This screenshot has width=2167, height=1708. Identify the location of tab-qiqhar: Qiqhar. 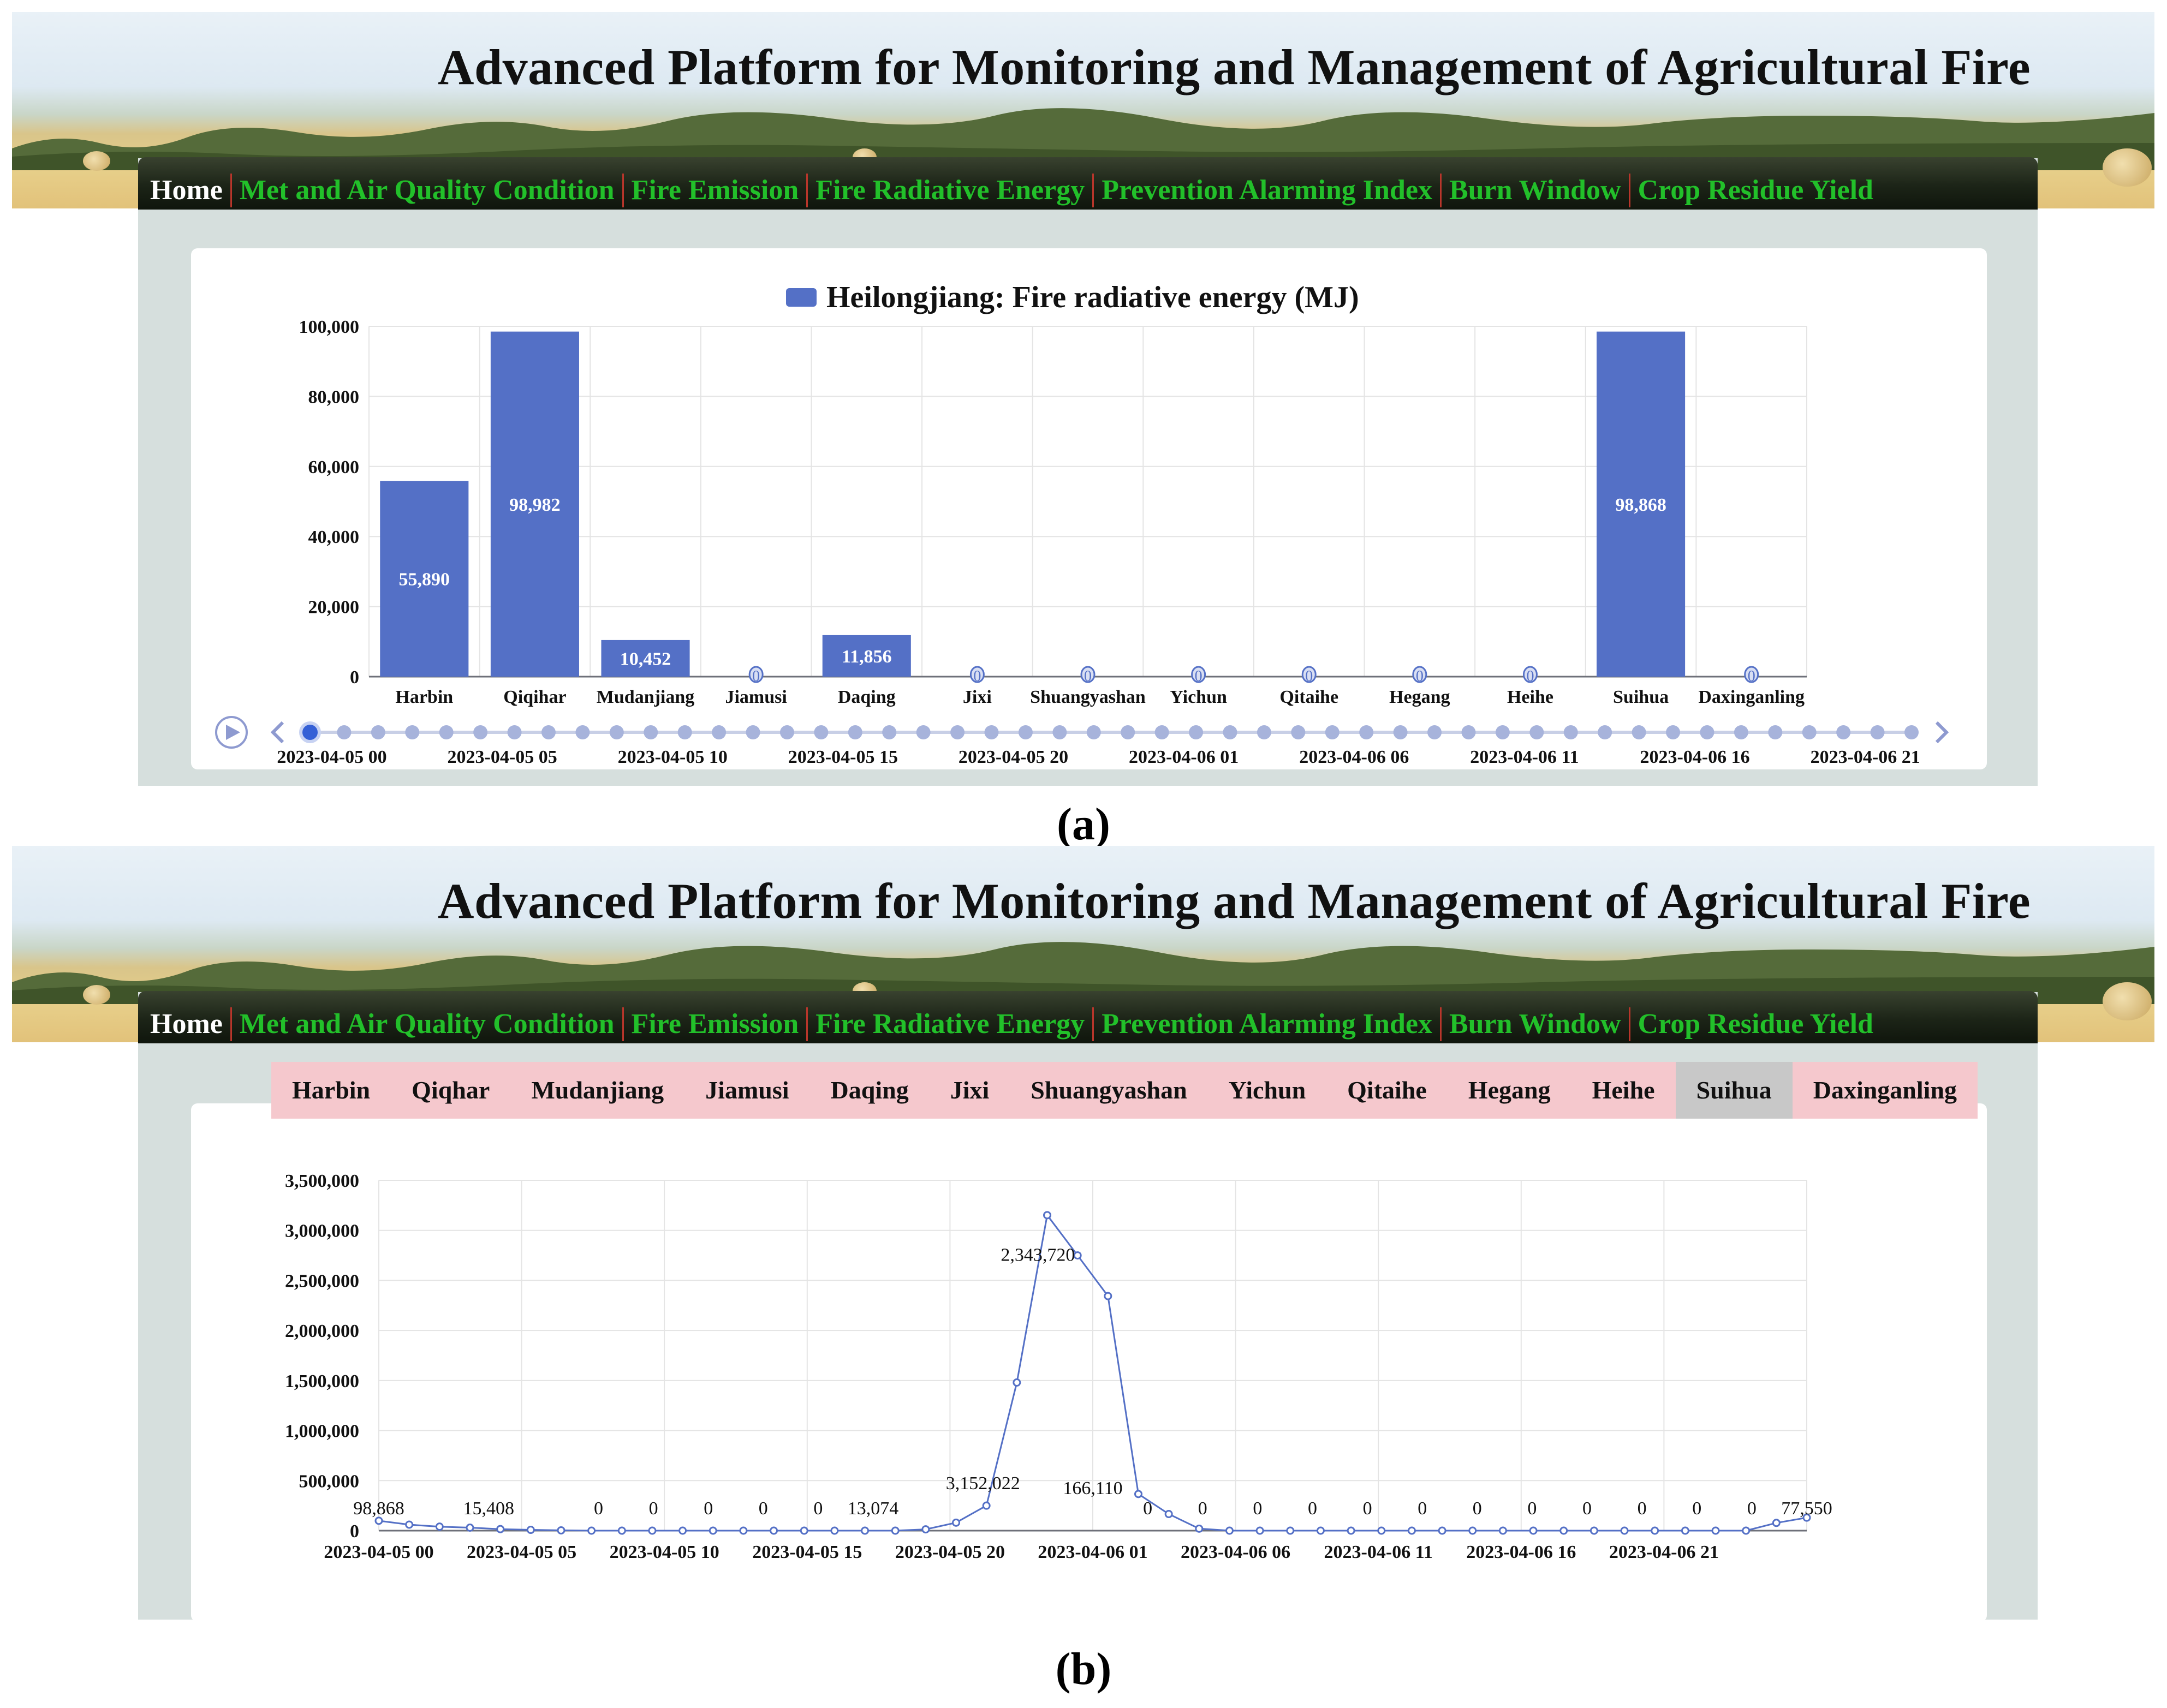
(451, 1090).